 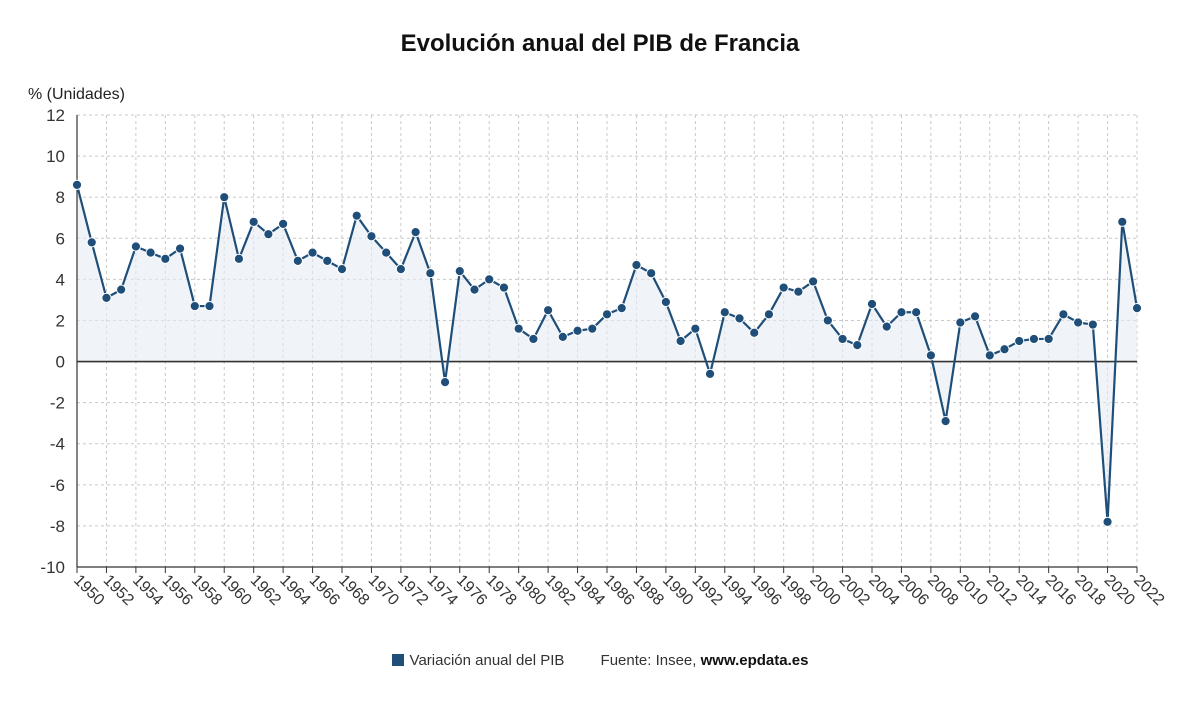 I want to click on x-tick-label: 2012, so click(x=1001, y=590).